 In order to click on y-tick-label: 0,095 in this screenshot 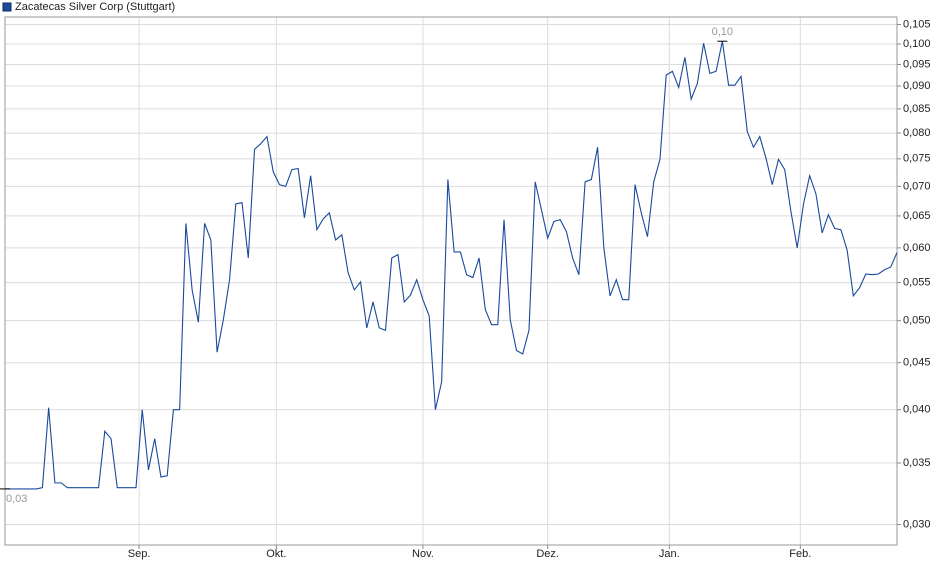, I will do `click(917, 64)`.